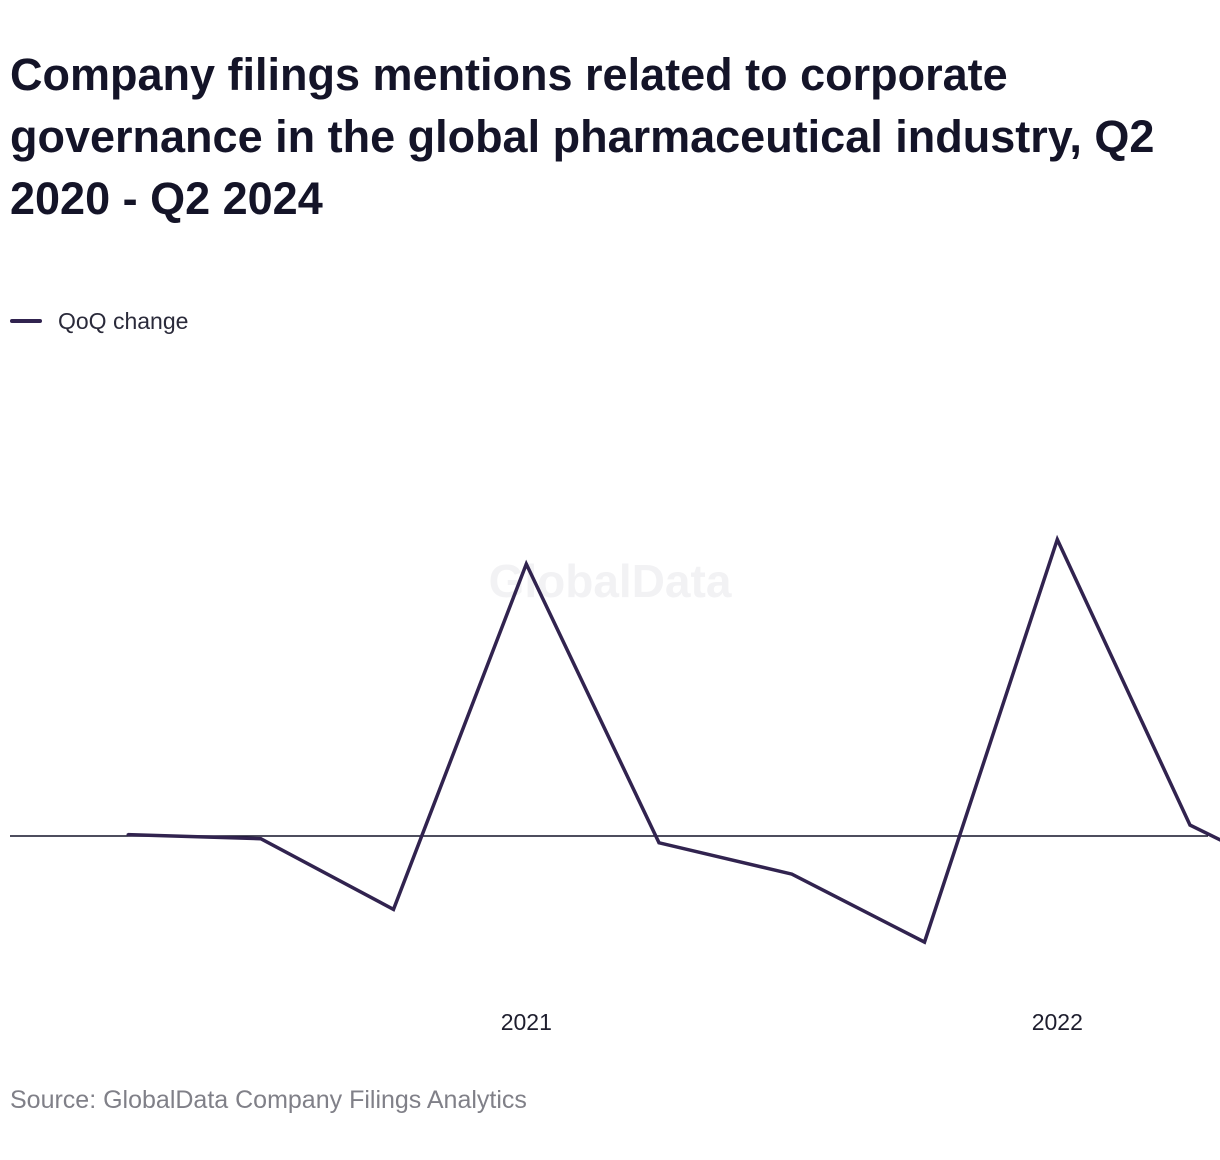 The height and width of the screenshot is (1160, 1220). I want to click on legend: QoQ change, so click(99, 321).